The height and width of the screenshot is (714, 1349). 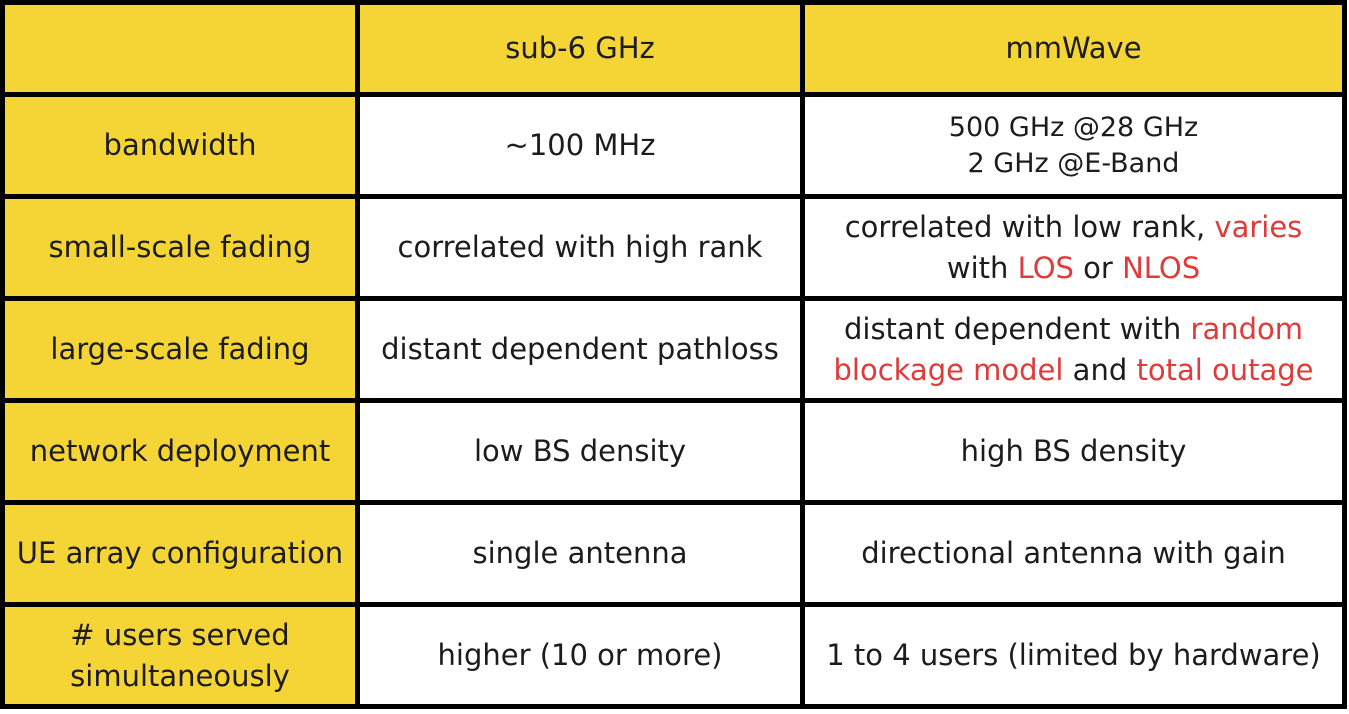 I want to click on cell-mmwave-network-deployment: high BS density, so click(x=1073, y=451).